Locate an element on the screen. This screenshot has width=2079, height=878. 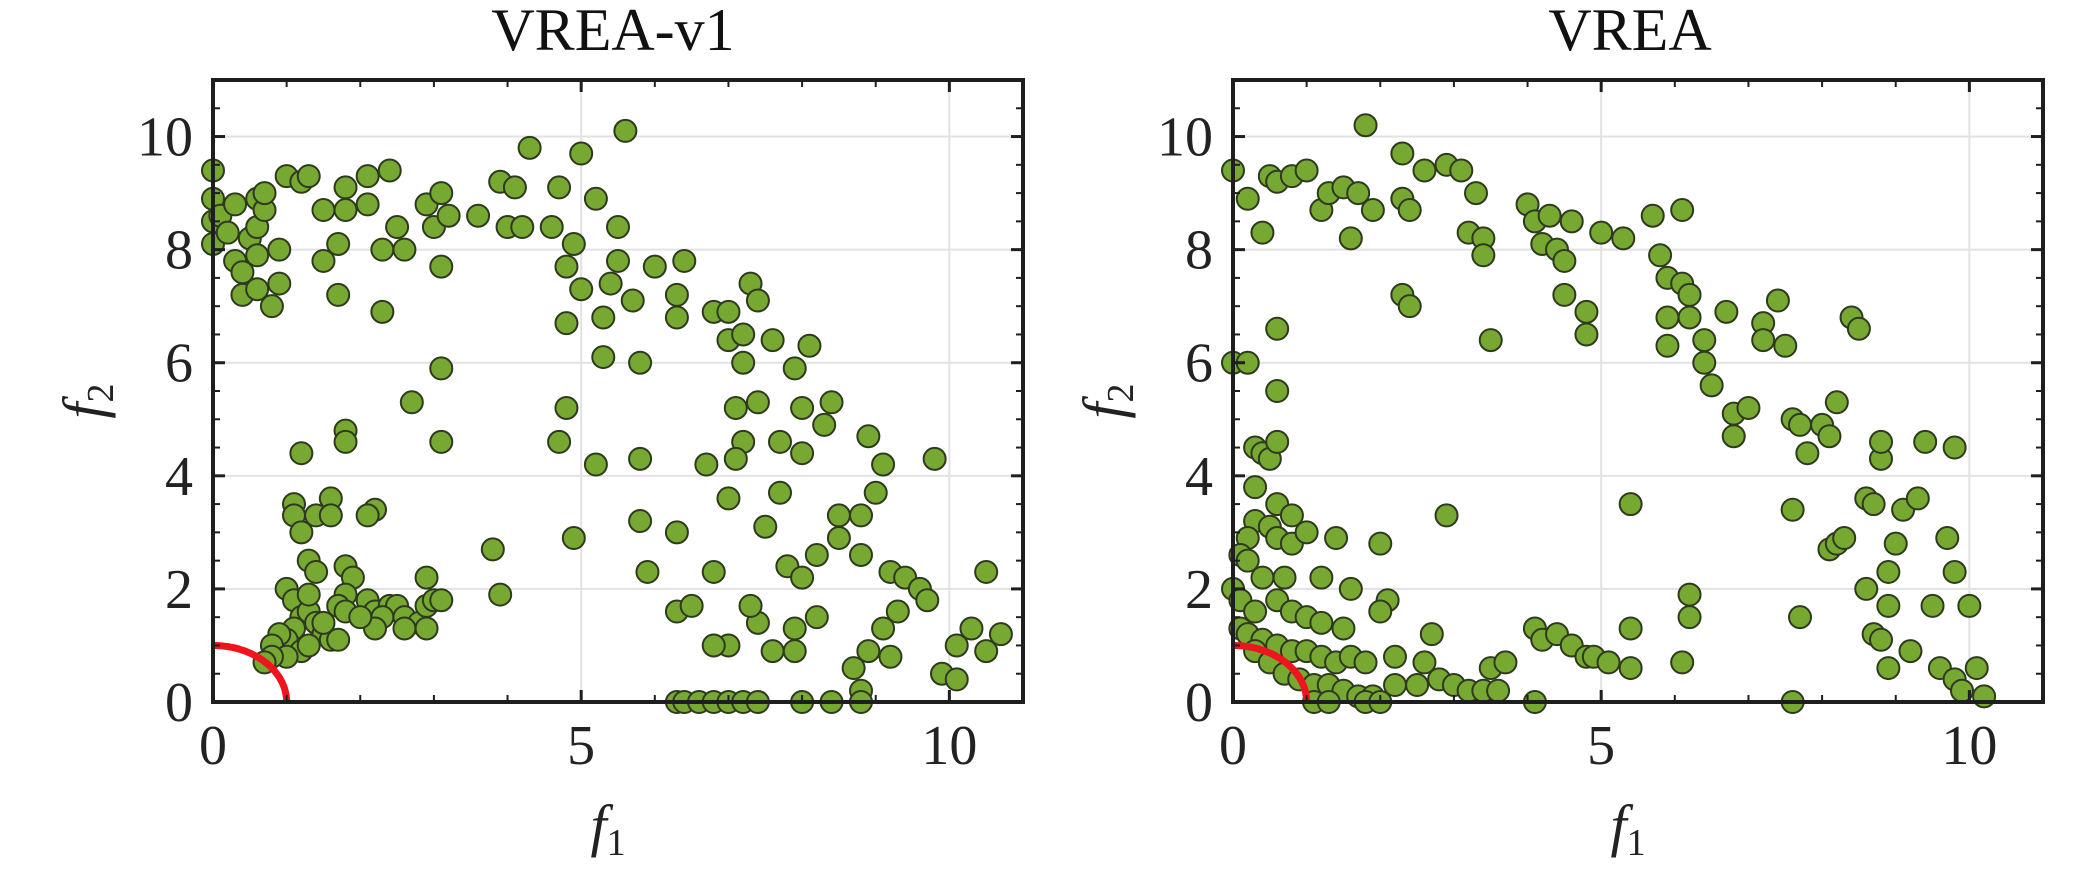
chart-title: VREA is located at coordinates (1629, 31).